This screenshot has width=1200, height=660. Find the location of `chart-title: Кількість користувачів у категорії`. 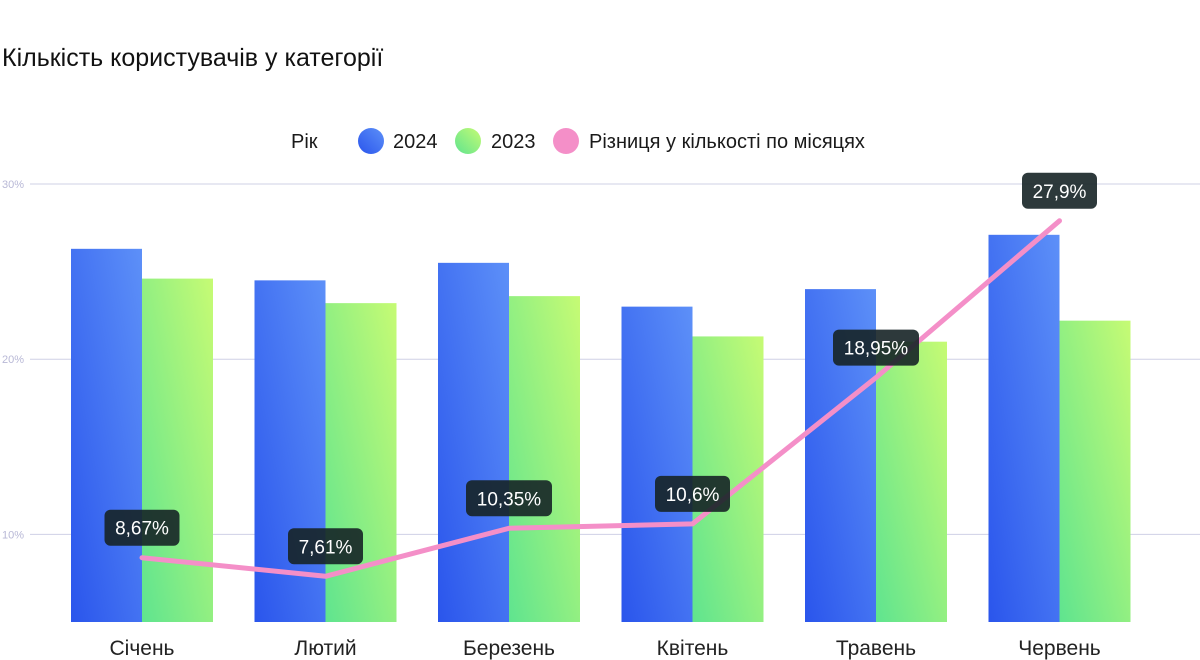

chart-title: Кількість користувачів у категорії is located at coordinates (192, 58).